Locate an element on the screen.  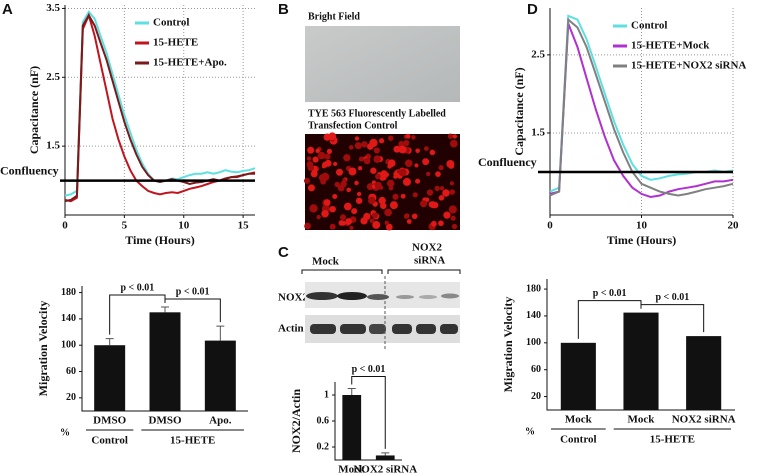
blot-bands is located at coordinates (382, 313).